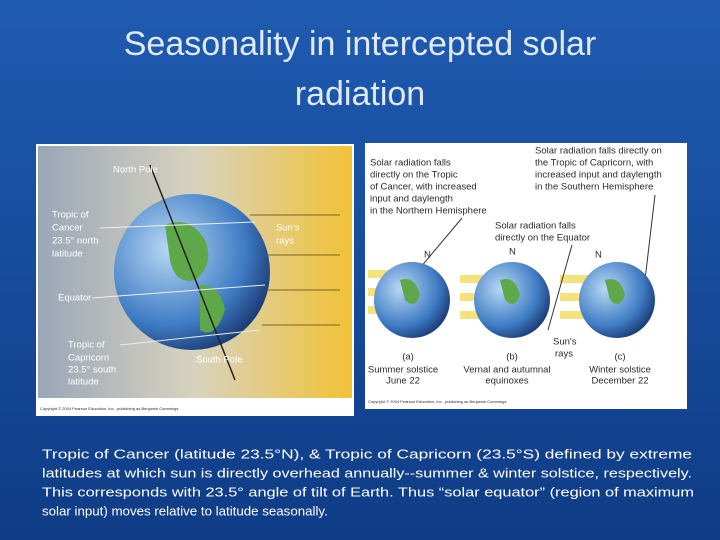  What do you see at coordinates (512, 357) in the screenshot?
I see `panel-letter: (b)` at bounding box center [512, 357].